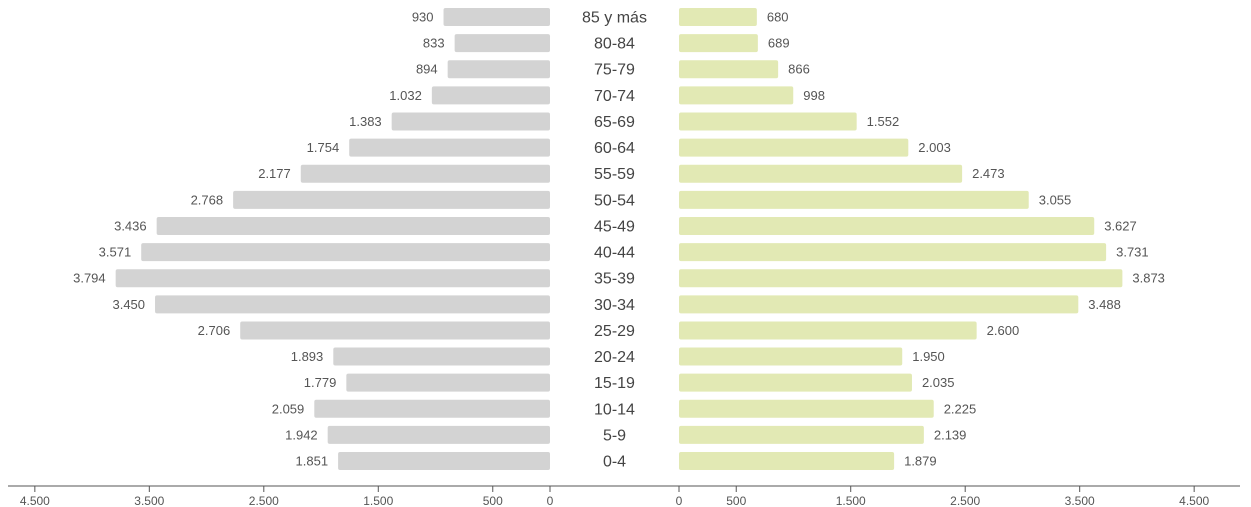 Image resolution: width=1251 pixels, height=507 pixels. What do you see at coordinates (614, 279) in the screenshot?
I see `age-group-label: 35-39` at bounding box center [614, 279].